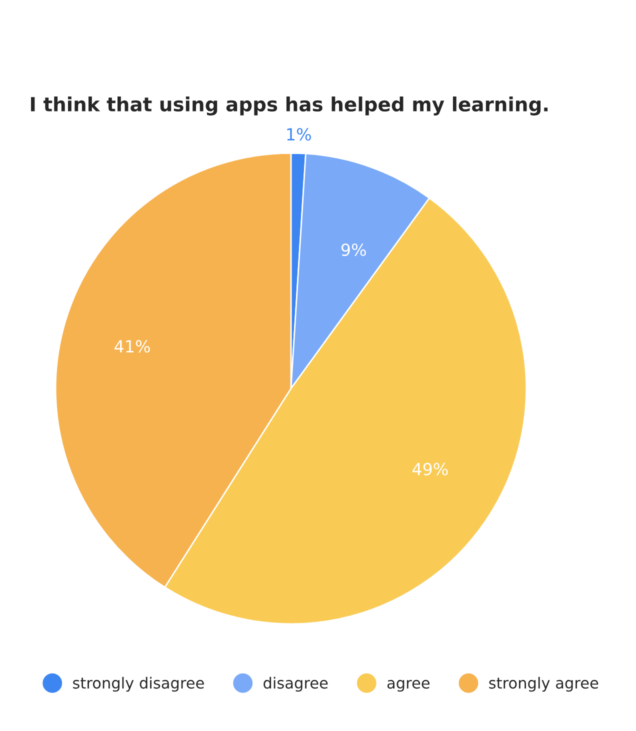  What do you see at coordinates (543, 684) in the screenshot?
I see `legend-label: strongly agree` at bounding box center [543, 684].